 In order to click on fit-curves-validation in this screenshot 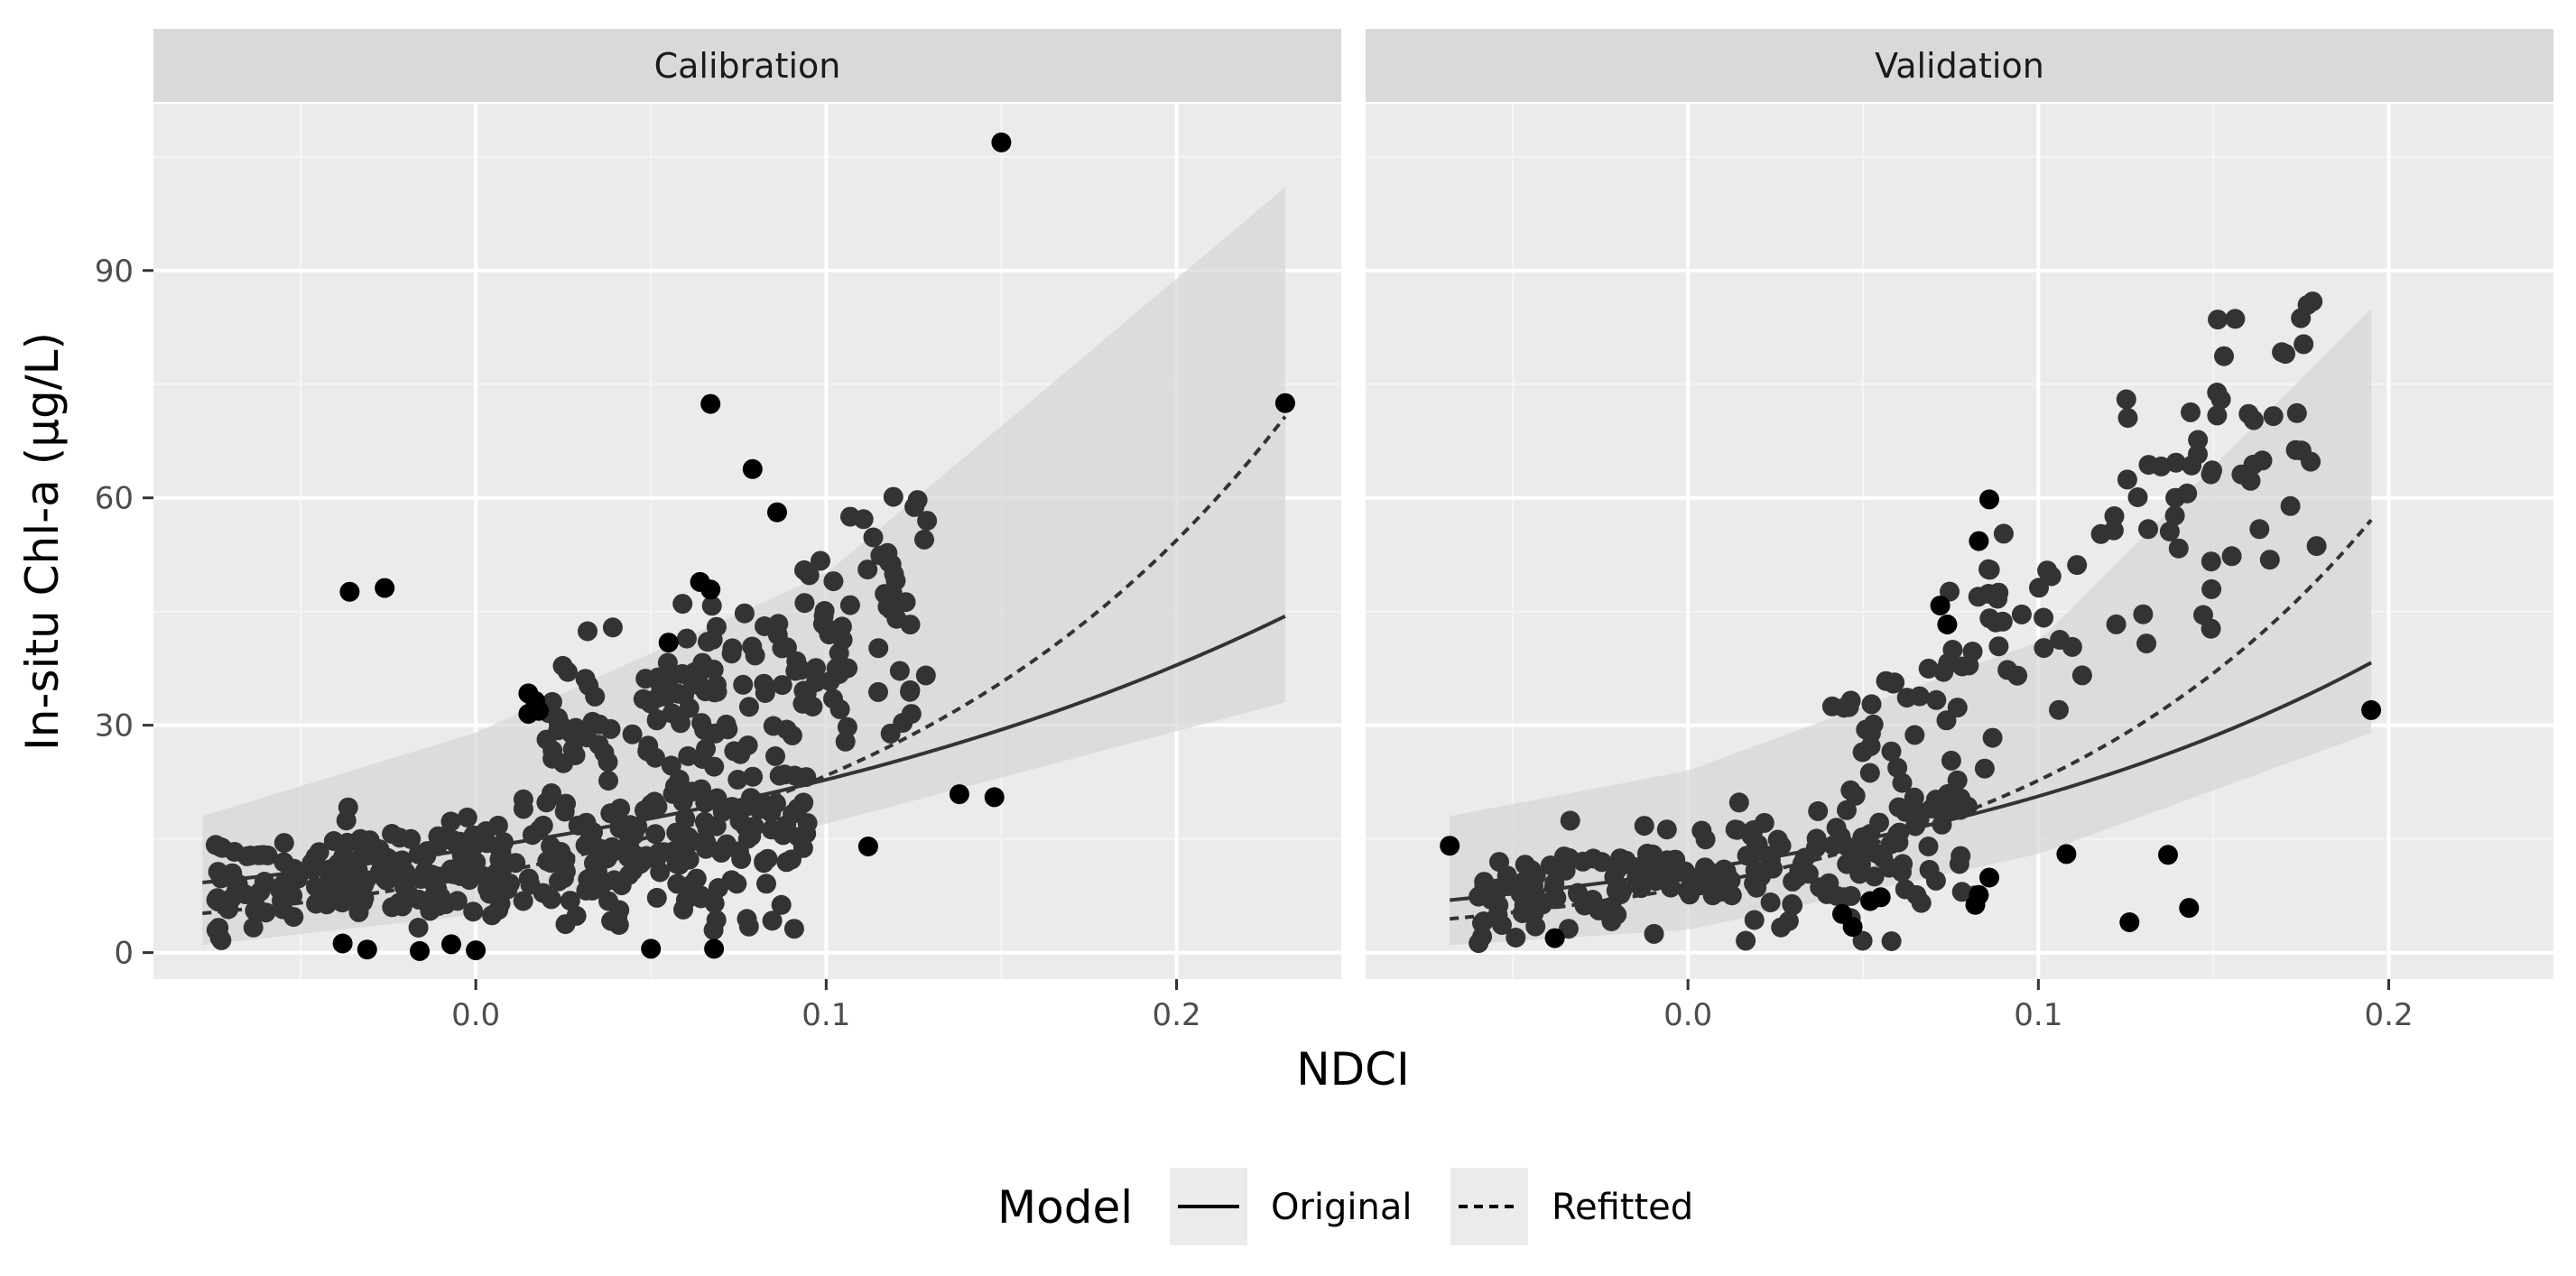, I will do `click(1912, 719)`.